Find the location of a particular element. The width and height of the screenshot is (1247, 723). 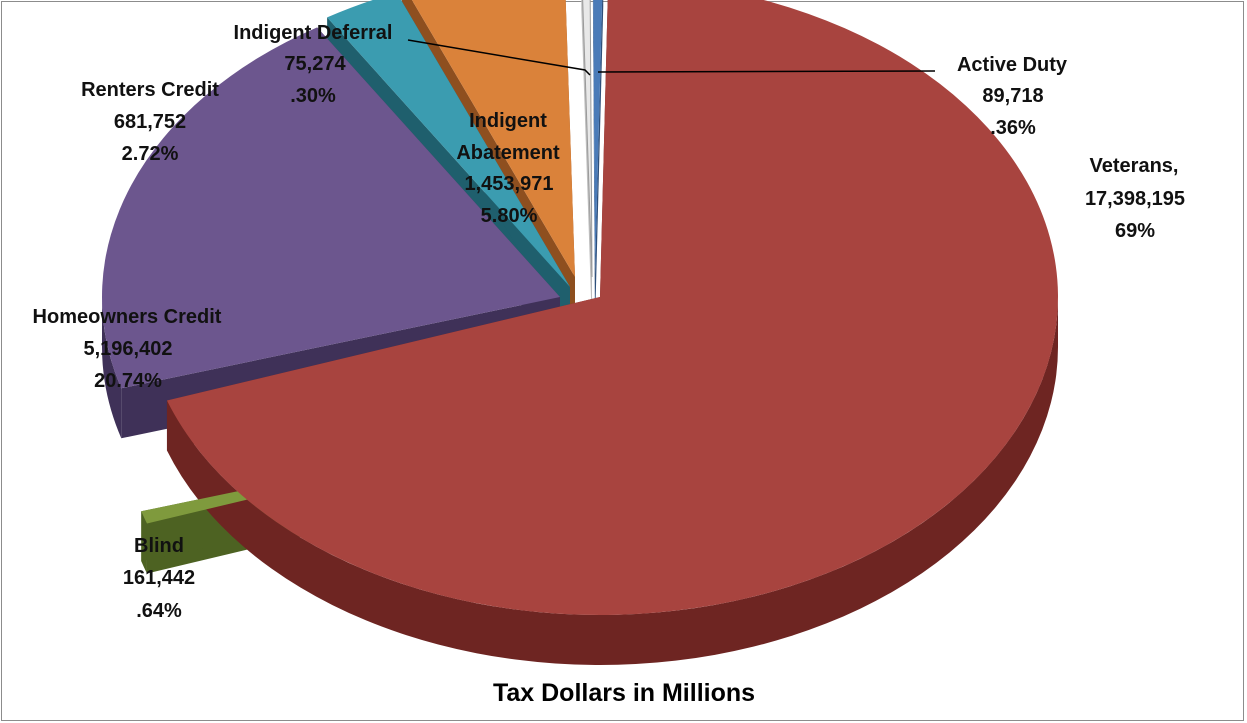

leader-line-active-duty is located at coordinates (766, 71).